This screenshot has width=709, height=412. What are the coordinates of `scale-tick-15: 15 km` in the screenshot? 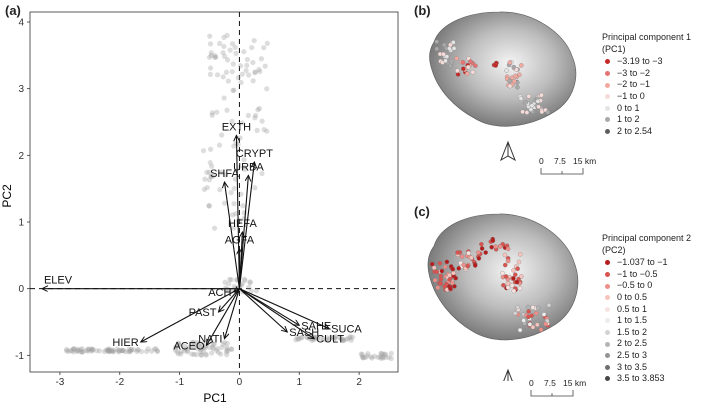 It's located at (575, 383).